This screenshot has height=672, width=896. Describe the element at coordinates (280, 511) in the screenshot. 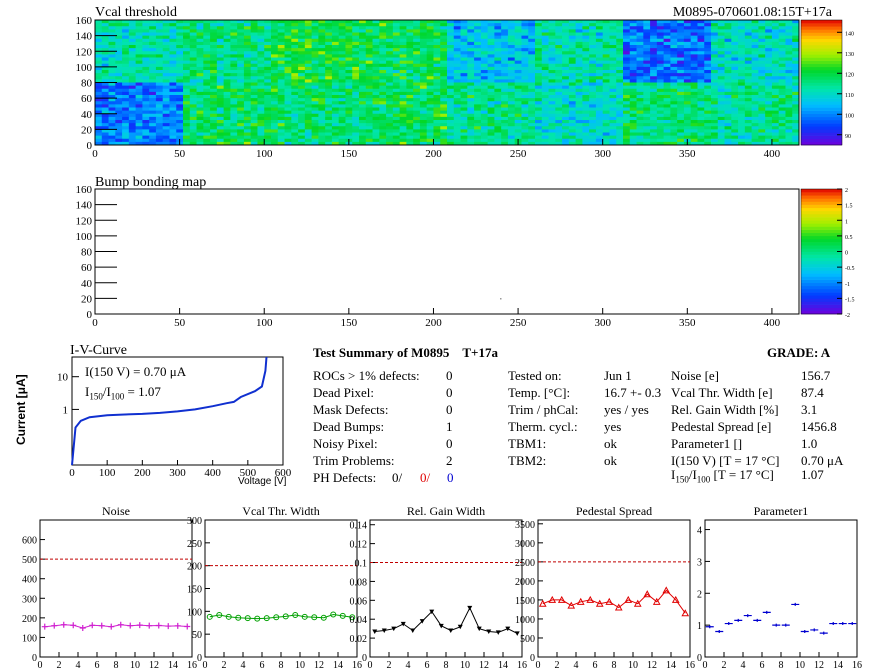

I see `chart-title: Vcal Thr. Width` at that location.